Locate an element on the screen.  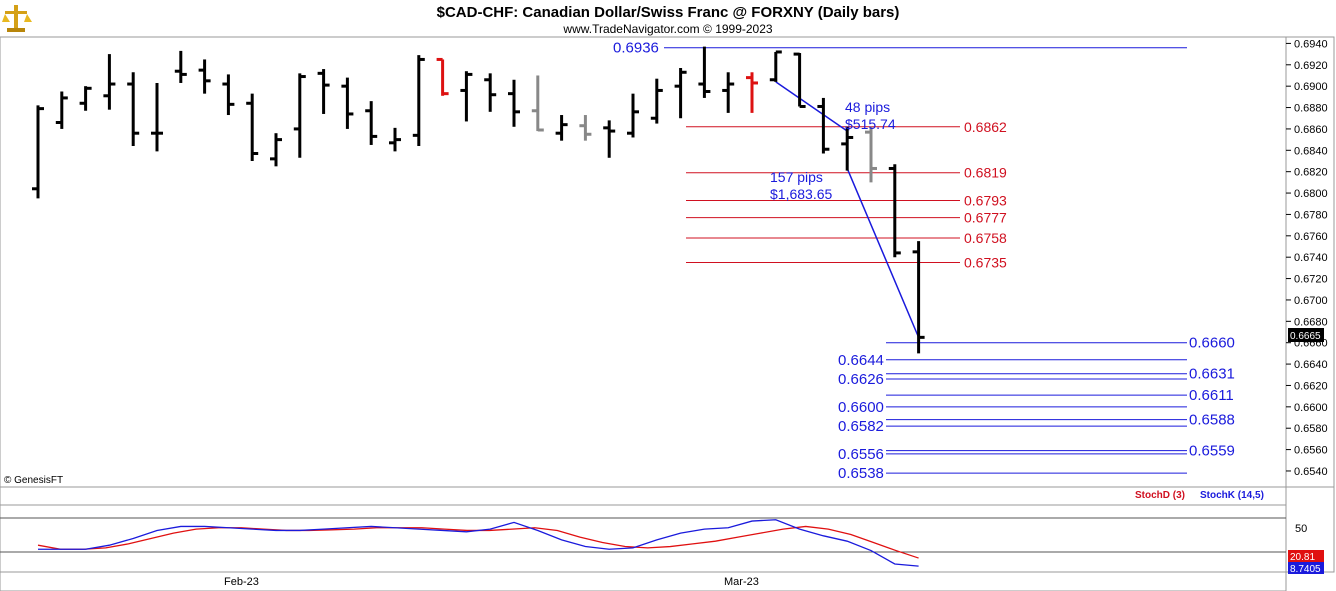
blue-level-label: 0.6644 is located at coordinates (861, 360).